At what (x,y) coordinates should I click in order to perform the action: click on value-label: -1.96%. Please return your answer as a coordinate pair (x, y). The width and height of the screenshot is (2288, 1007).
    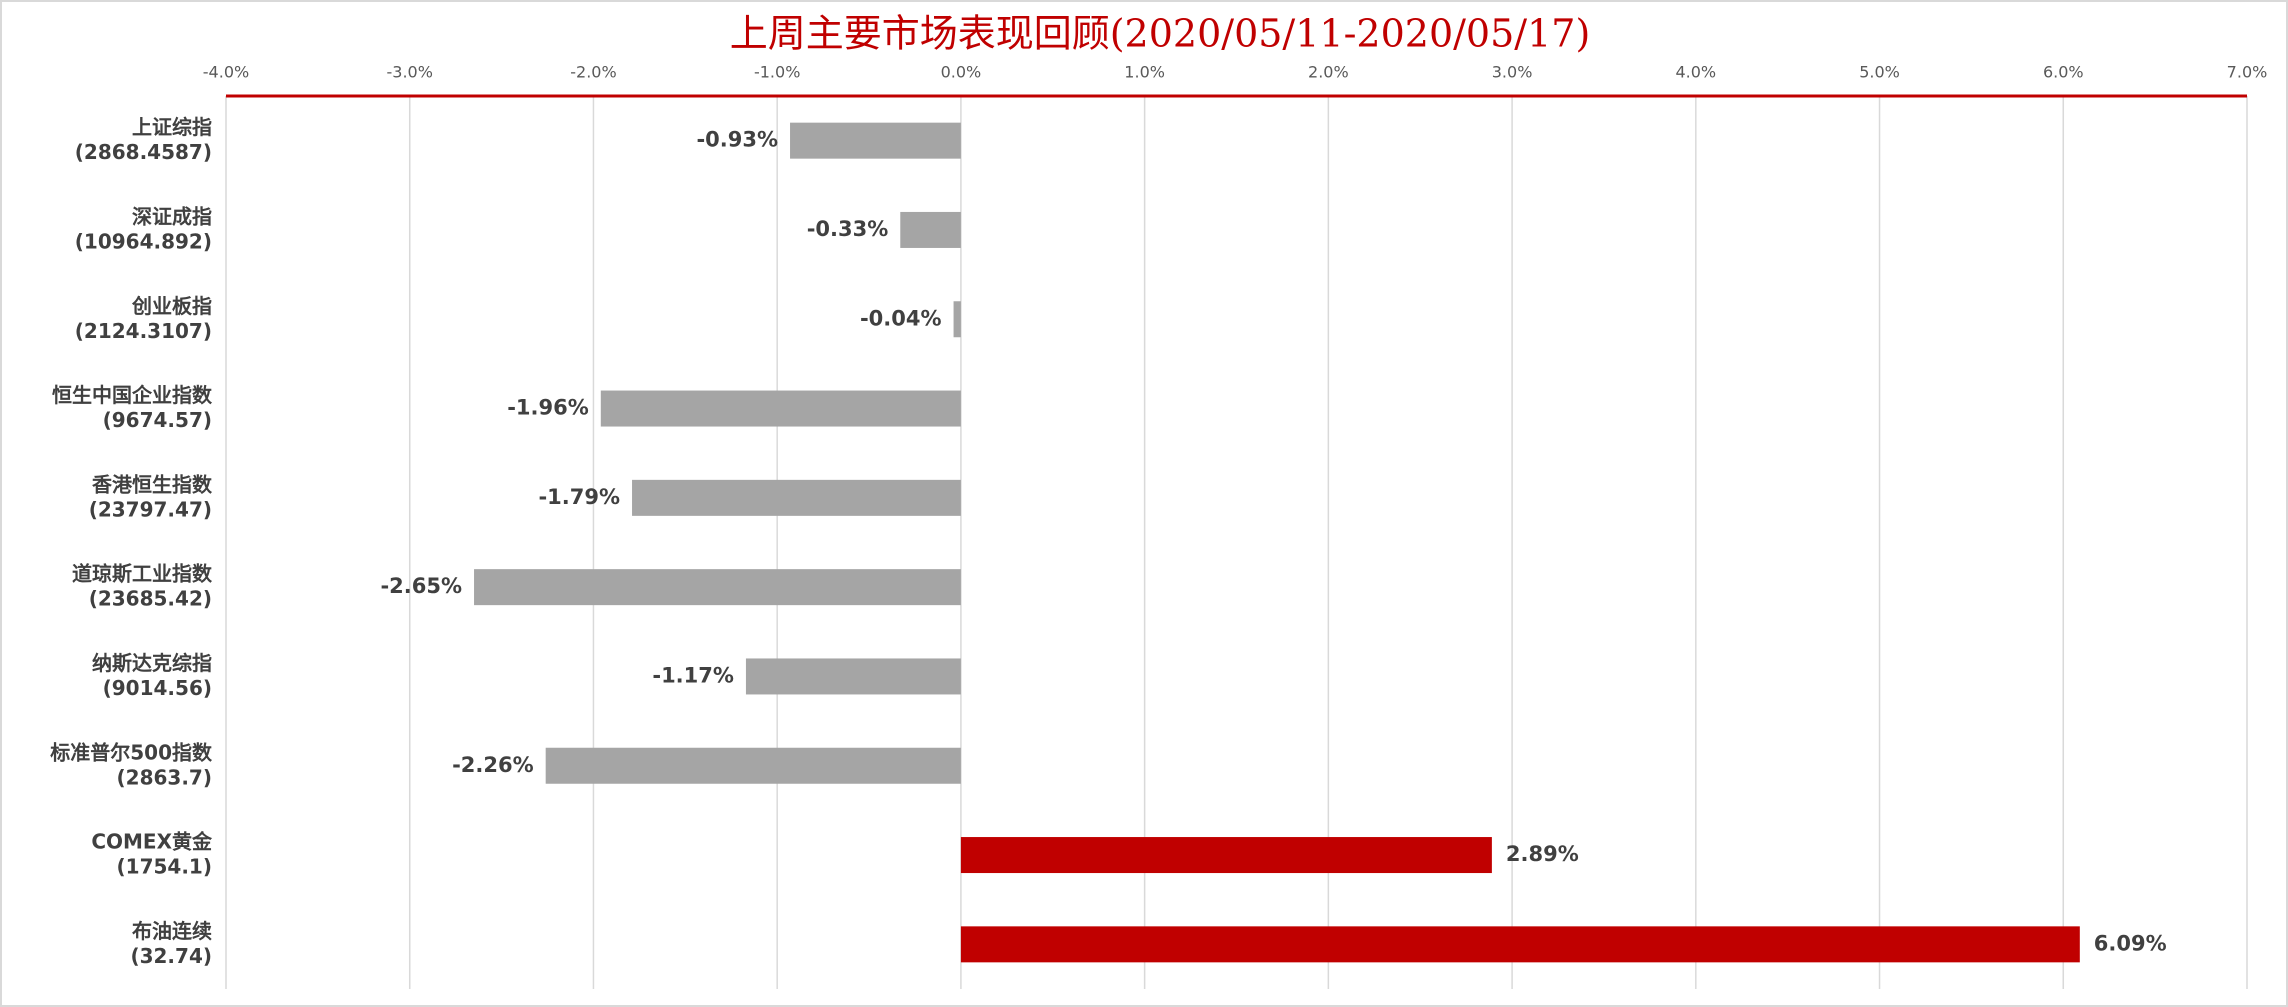
    Looking at the image, I should click on (548, 408).